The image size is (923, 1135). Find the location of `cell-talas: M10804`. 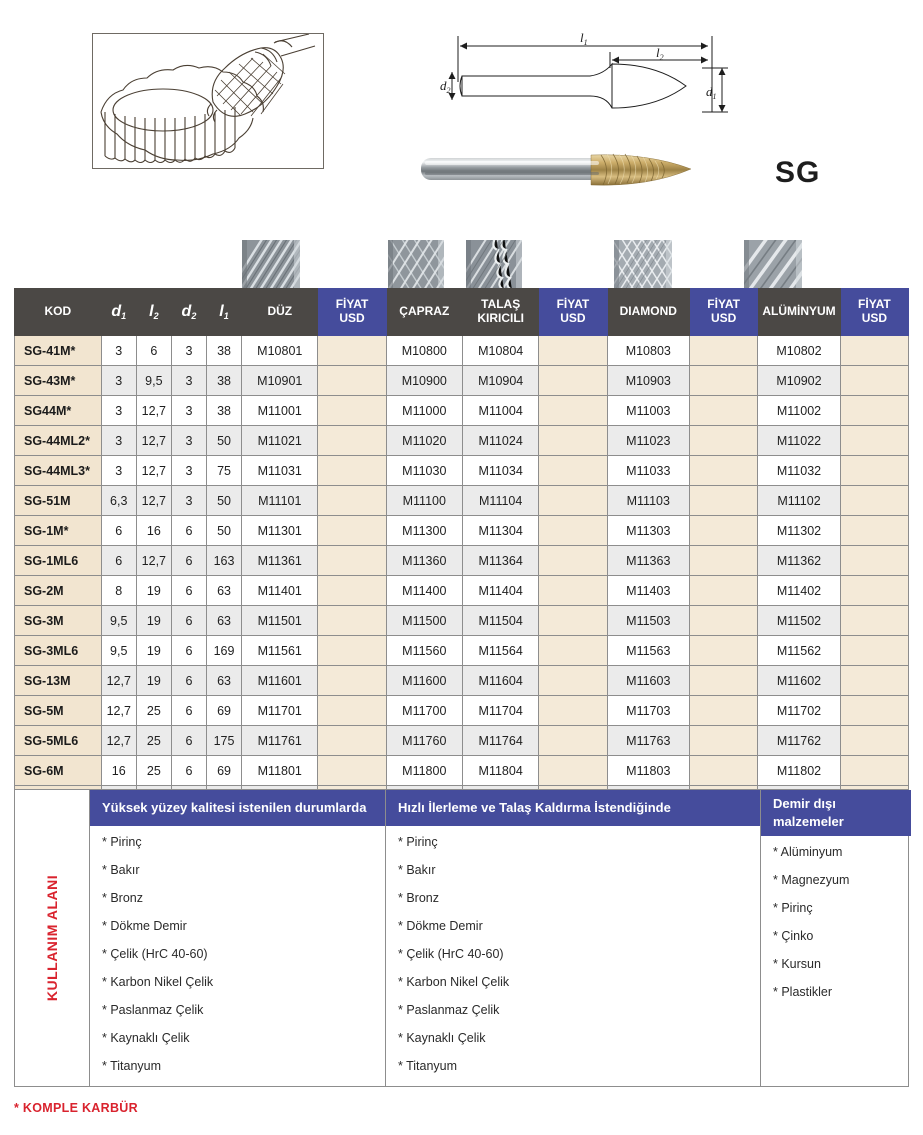

cell-talas: M10804 is located at coordinates (500, 350).